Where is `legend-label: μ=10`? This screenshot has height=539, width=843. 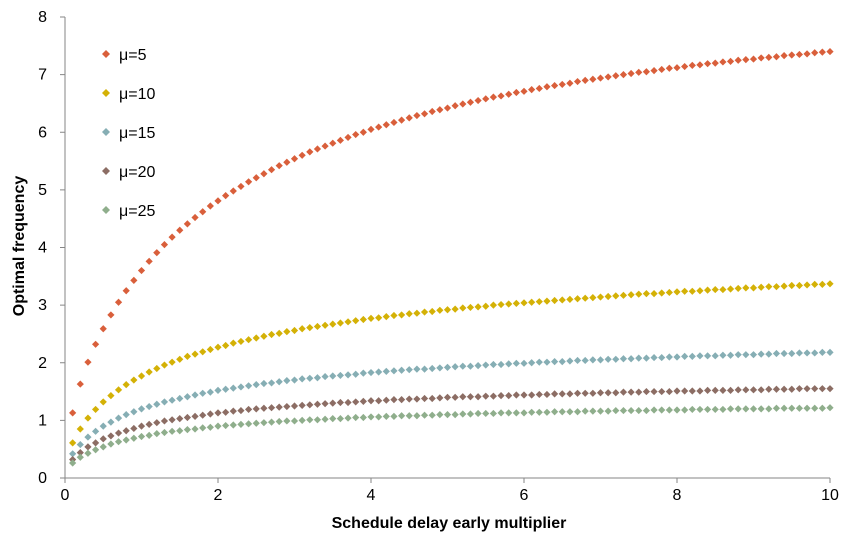
legend-label: μ=10 is located at coordinates (137, 94).